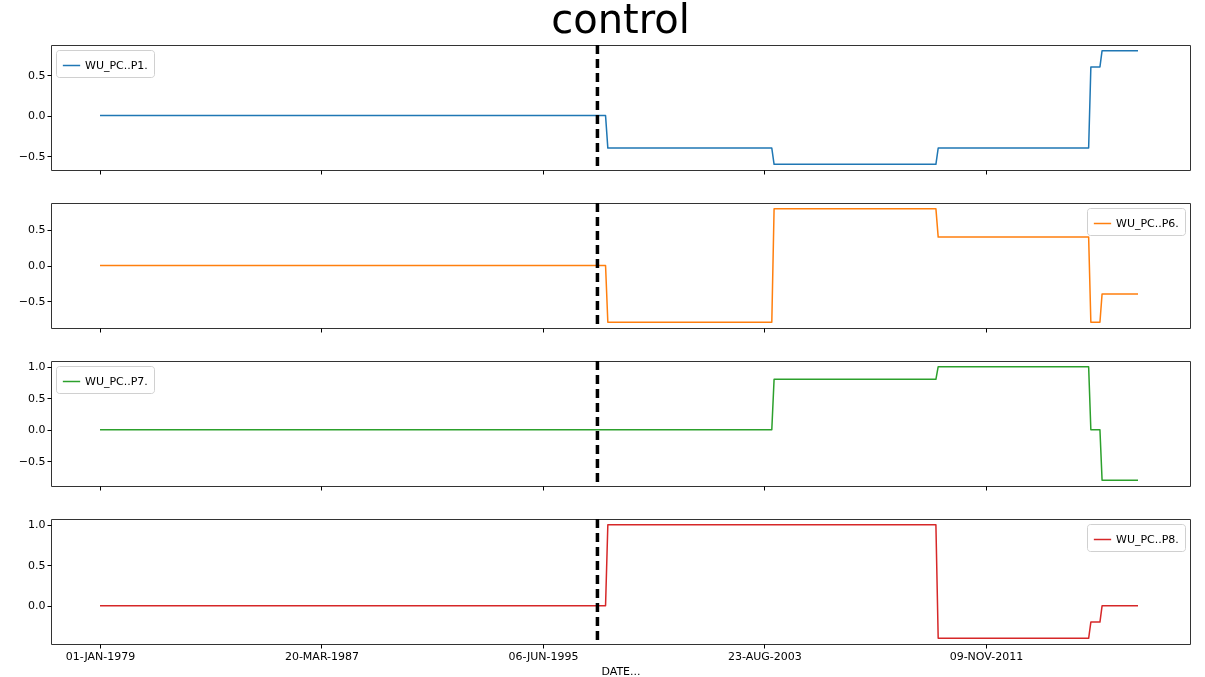 The height and width of the screenshot is (677, 1205). I want to click on legend-label: WU_PC..P8., so click(1147, 539).